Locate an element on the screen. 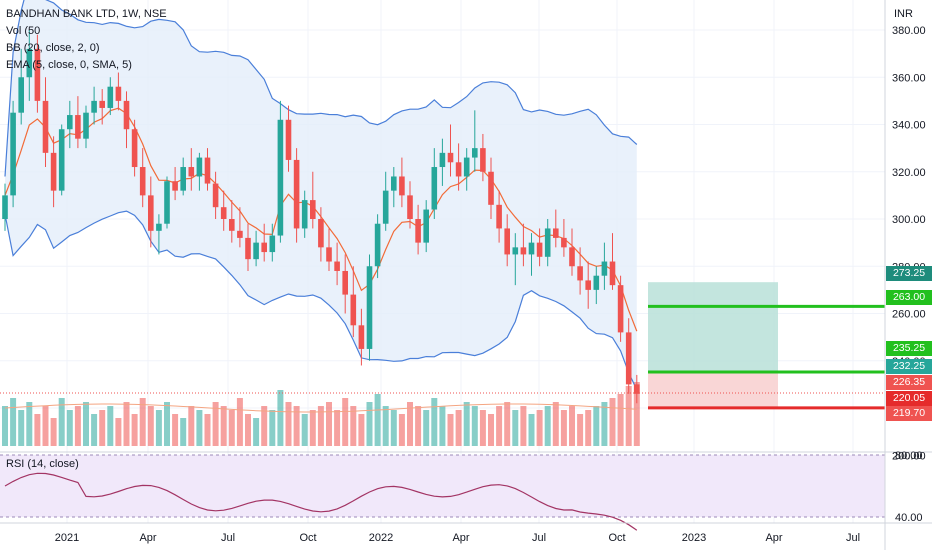 The width and height of the screenshot is (932, 550). time-tick: Oct is located at coordinates (616, 538).